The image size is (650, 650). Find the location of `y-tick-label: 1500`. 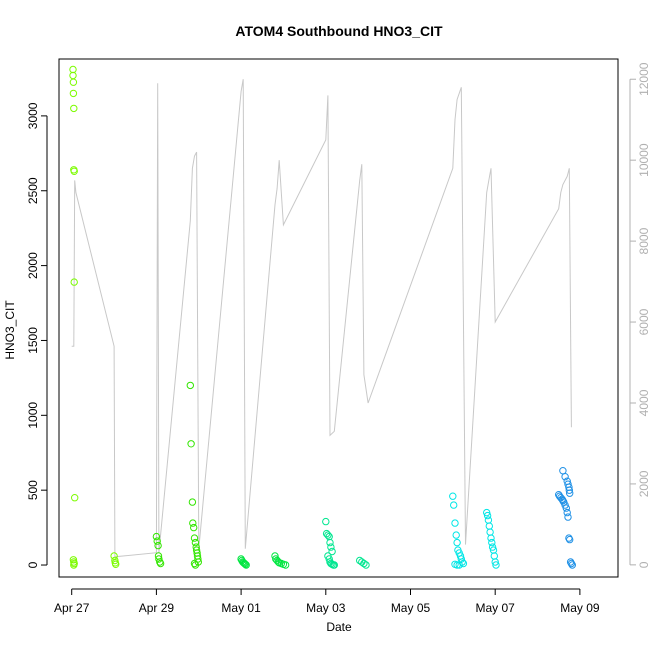

y-tick-label: 1500 is located at coordinates (33, 340).